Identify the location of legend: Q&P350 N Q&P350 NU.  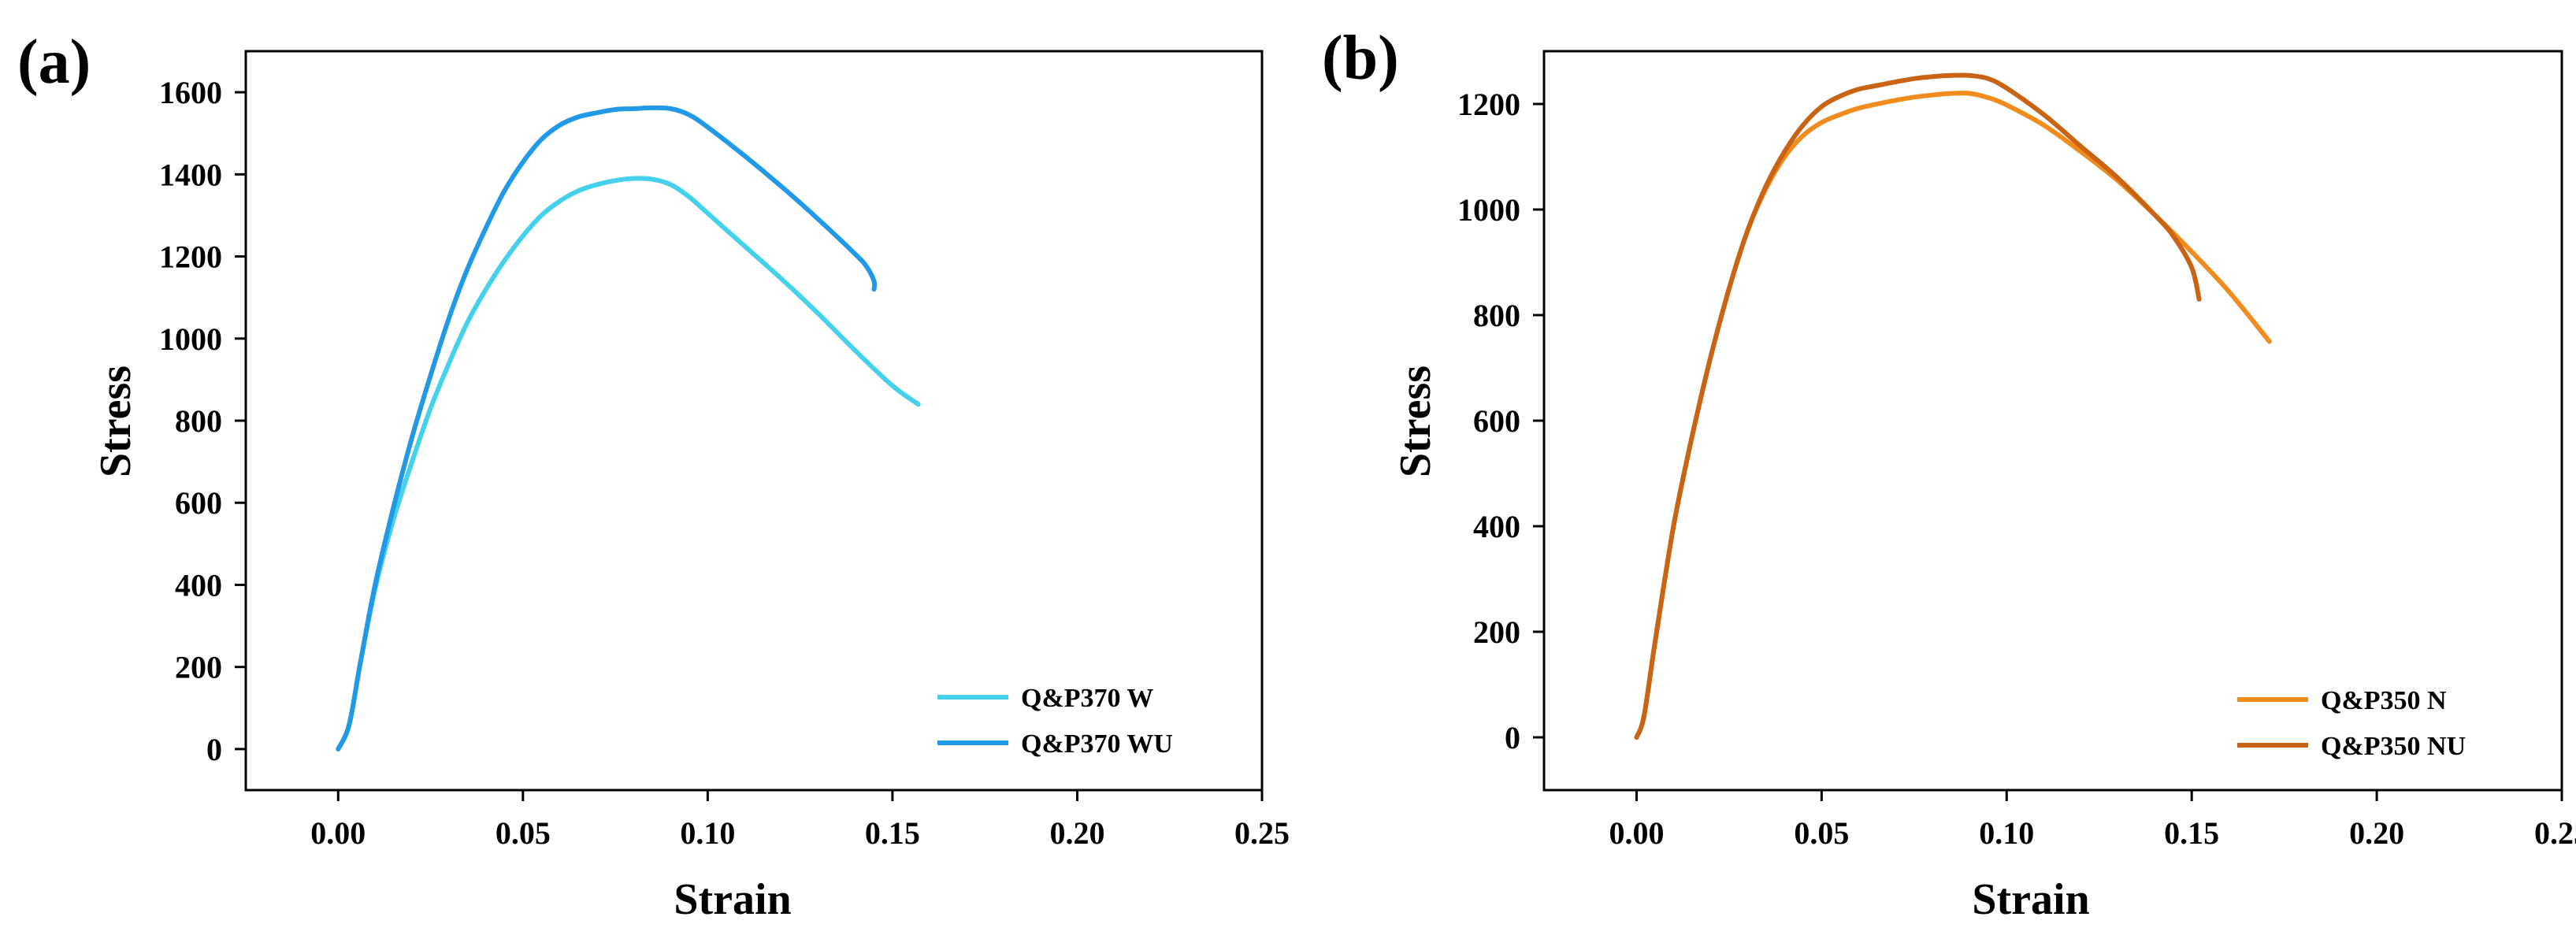
(2351, 723).